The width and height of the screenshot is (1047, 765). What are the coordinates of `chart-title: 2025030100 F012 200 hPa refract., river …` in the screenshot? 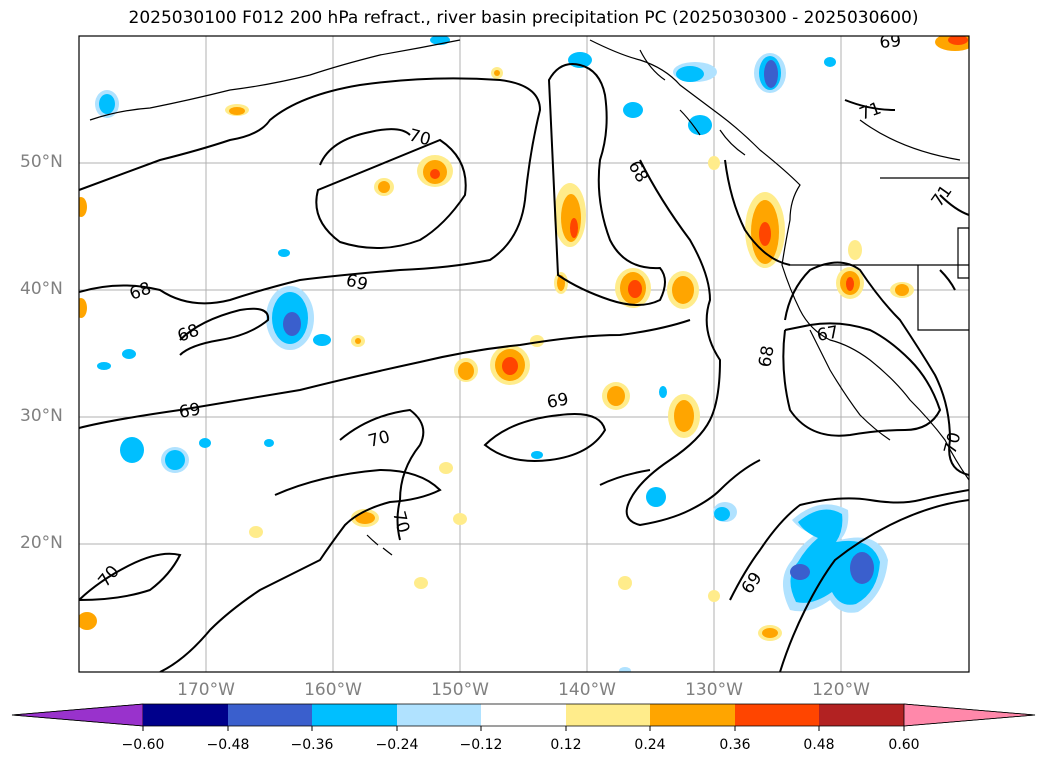 It's located at (523, 18).